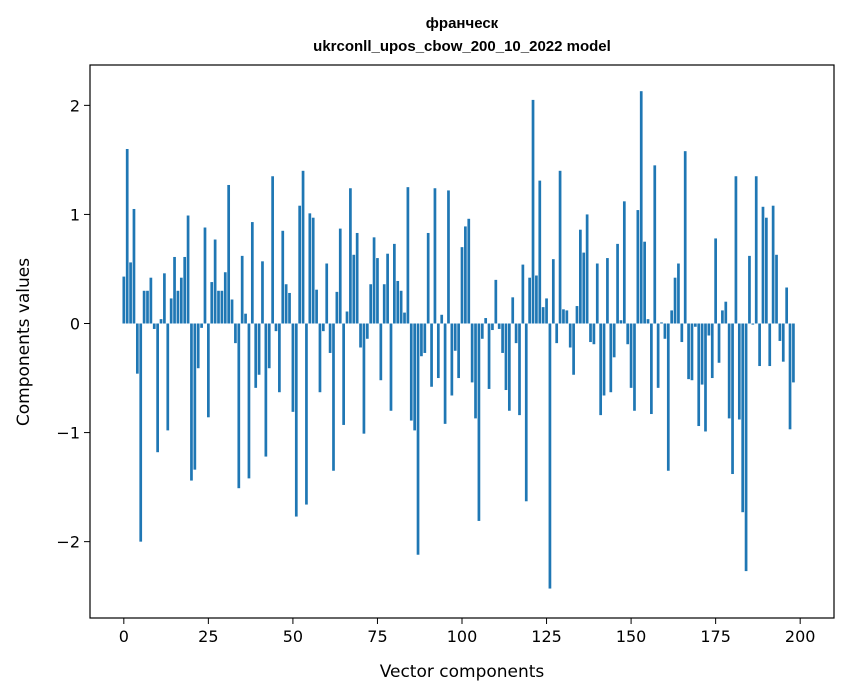  What do you see at coordinates (462, 23) in the screenshot?
I see `chart-title: франческ` at bounding box center [462, 23].